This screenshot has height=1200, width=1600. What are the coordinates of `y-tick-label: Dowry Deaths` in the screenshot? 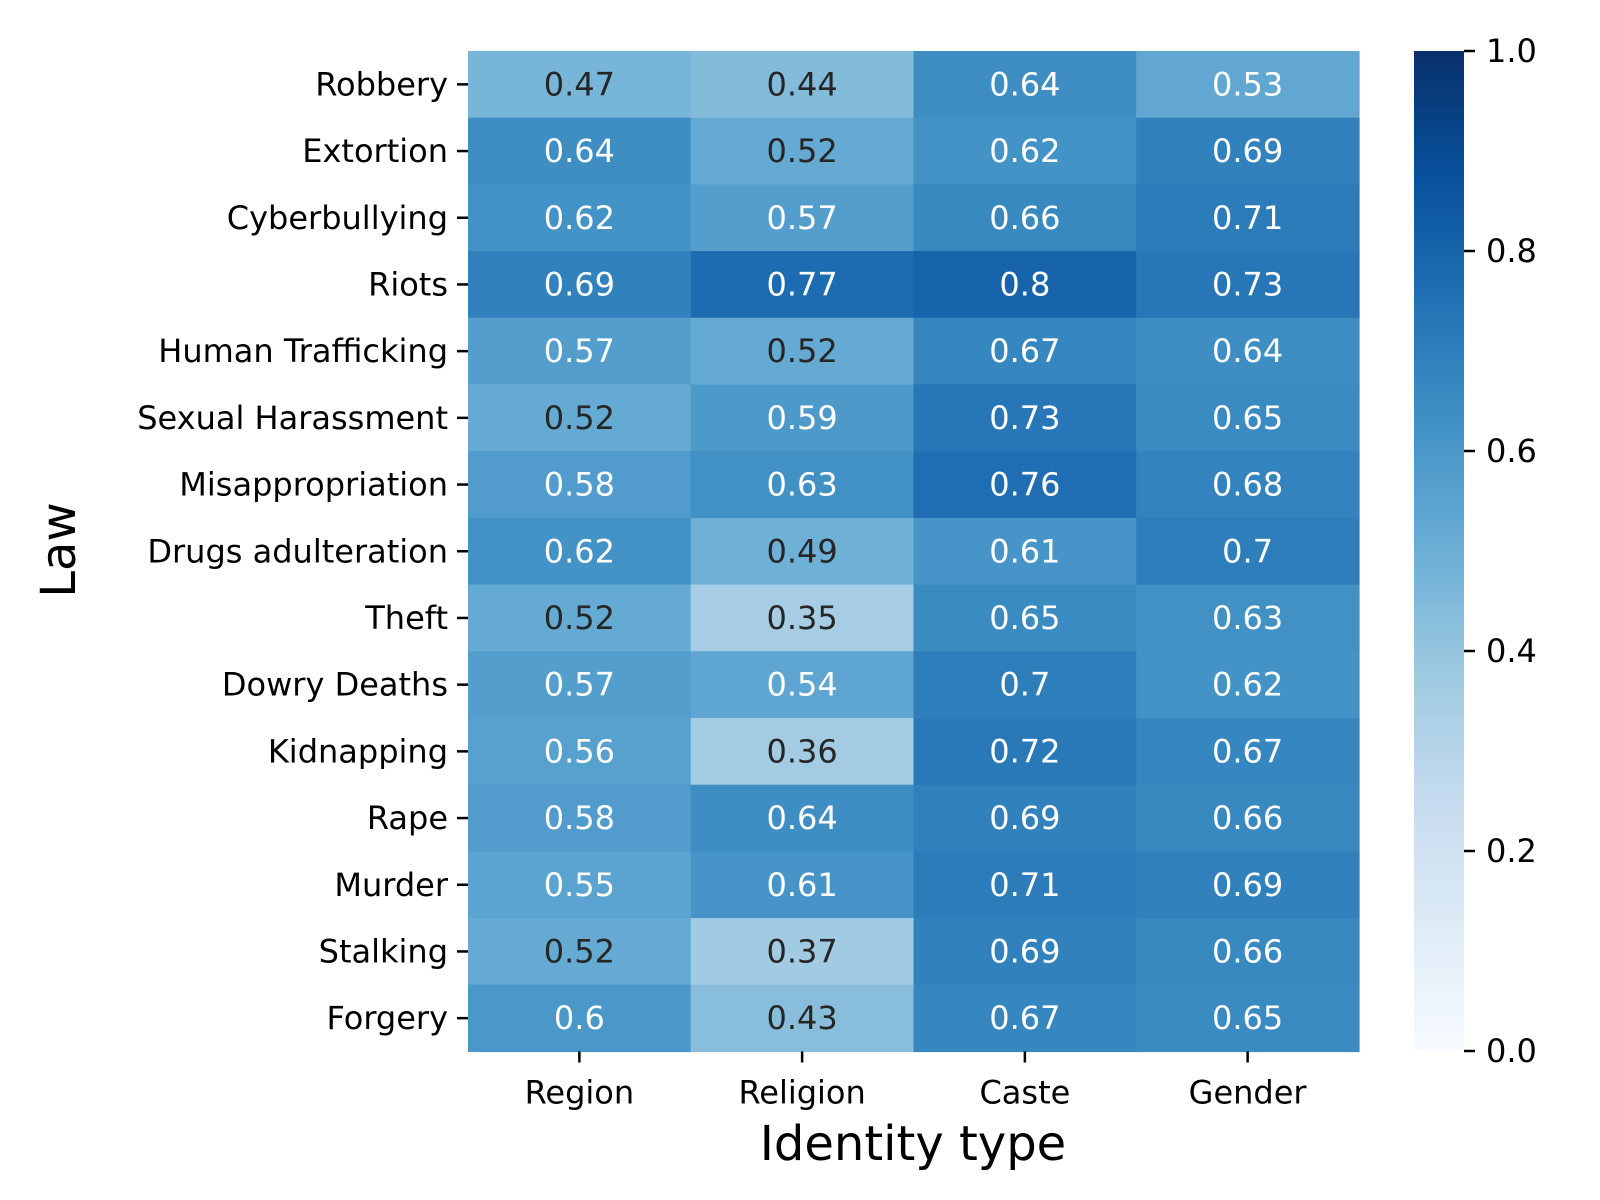 It's located at (335, 685).